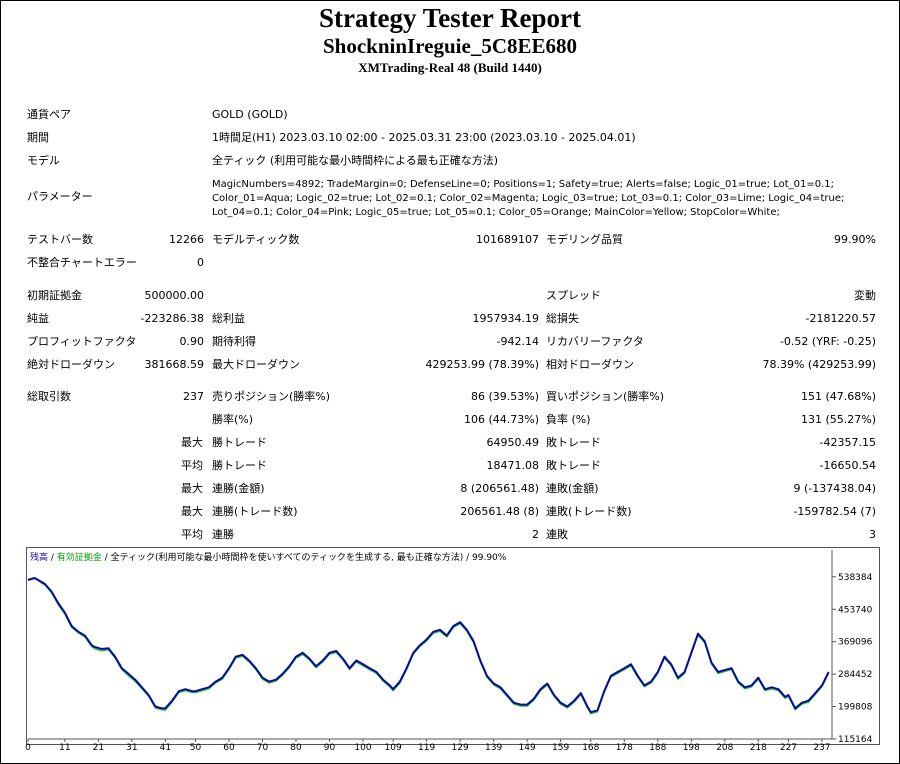 Image resolution: width=900 pixels, height=764 pixels. What do you see at coordinates (657, 748) in the screenshot?
I see `x-tick-label: 188` at bounding box center [657, 748].